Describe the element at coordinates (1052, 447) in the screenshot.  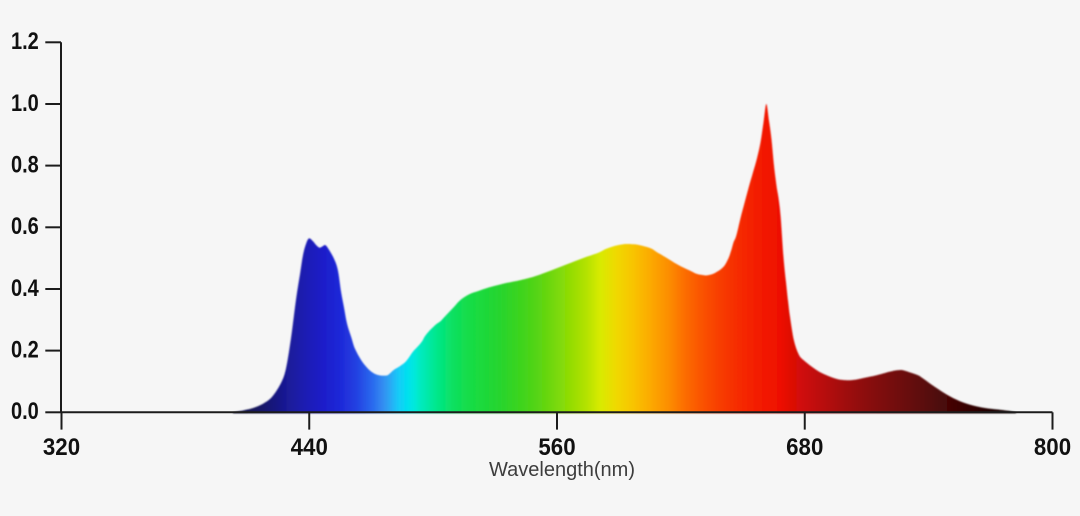
I see `svg-text: 800` at that location.